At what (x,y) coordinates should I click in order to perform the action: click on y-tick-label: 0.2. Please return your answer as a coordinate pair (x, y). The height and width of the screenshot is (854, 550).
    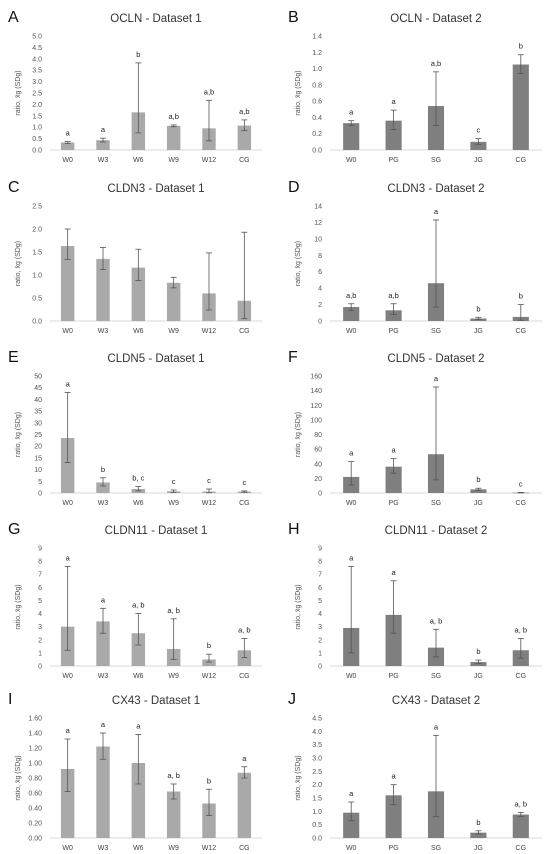
    Looking at the image, I should click on (317, 134).